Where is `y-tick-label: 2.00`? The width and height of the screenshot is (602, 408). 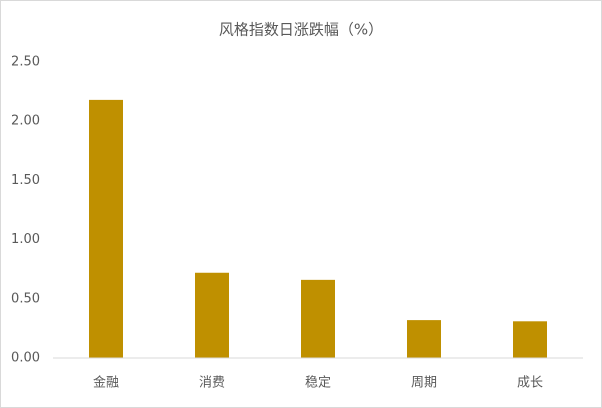 y-tick-label: 2.00 is located at coordinates (25, 121).